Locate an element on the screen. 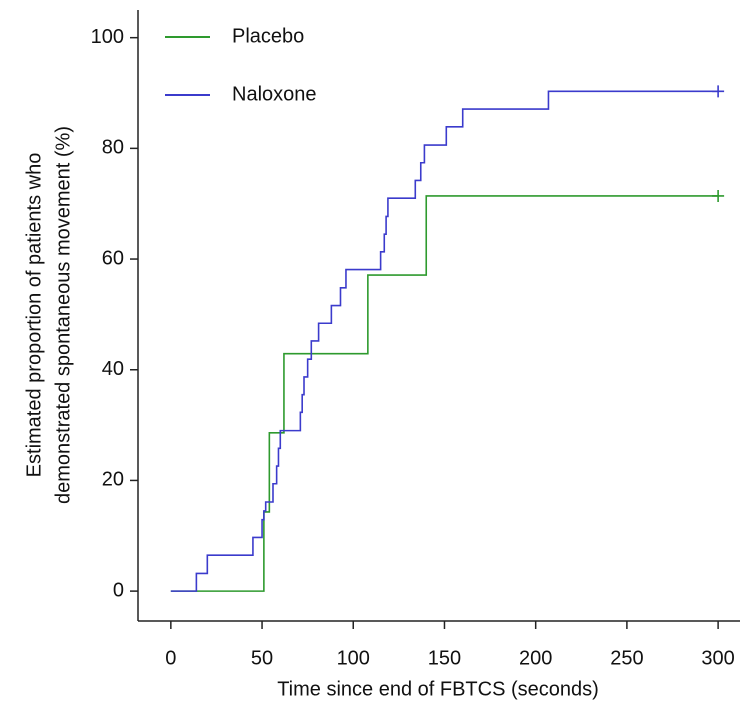  legend-label: Placebo is located at coordinates (268, 36).